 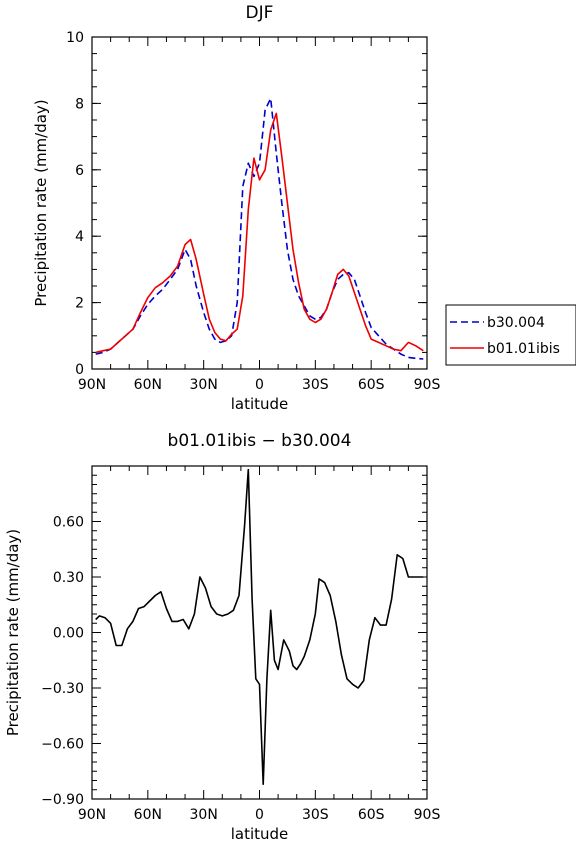 I want to click on y-tick-label: 4, so click(x=79, y=237).